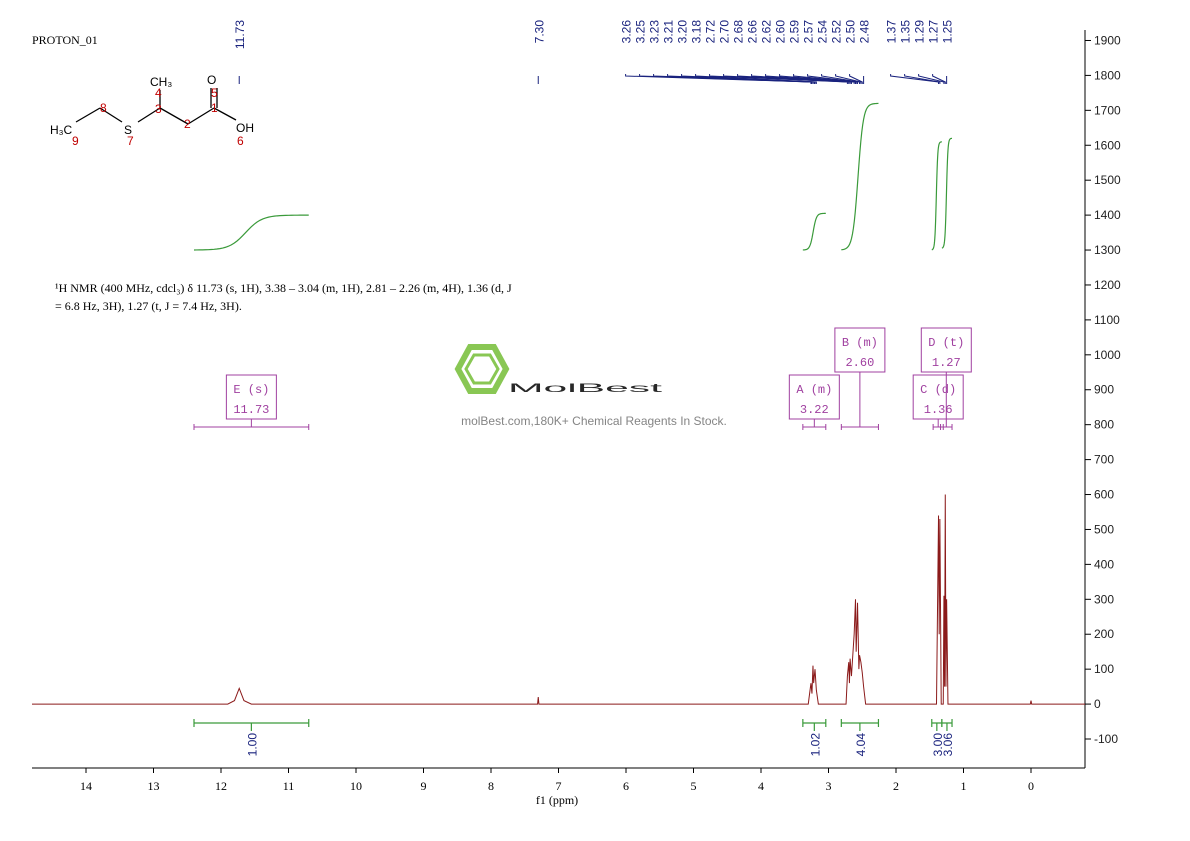  I want to click on integral-label: 3.06, so click(948, 745).